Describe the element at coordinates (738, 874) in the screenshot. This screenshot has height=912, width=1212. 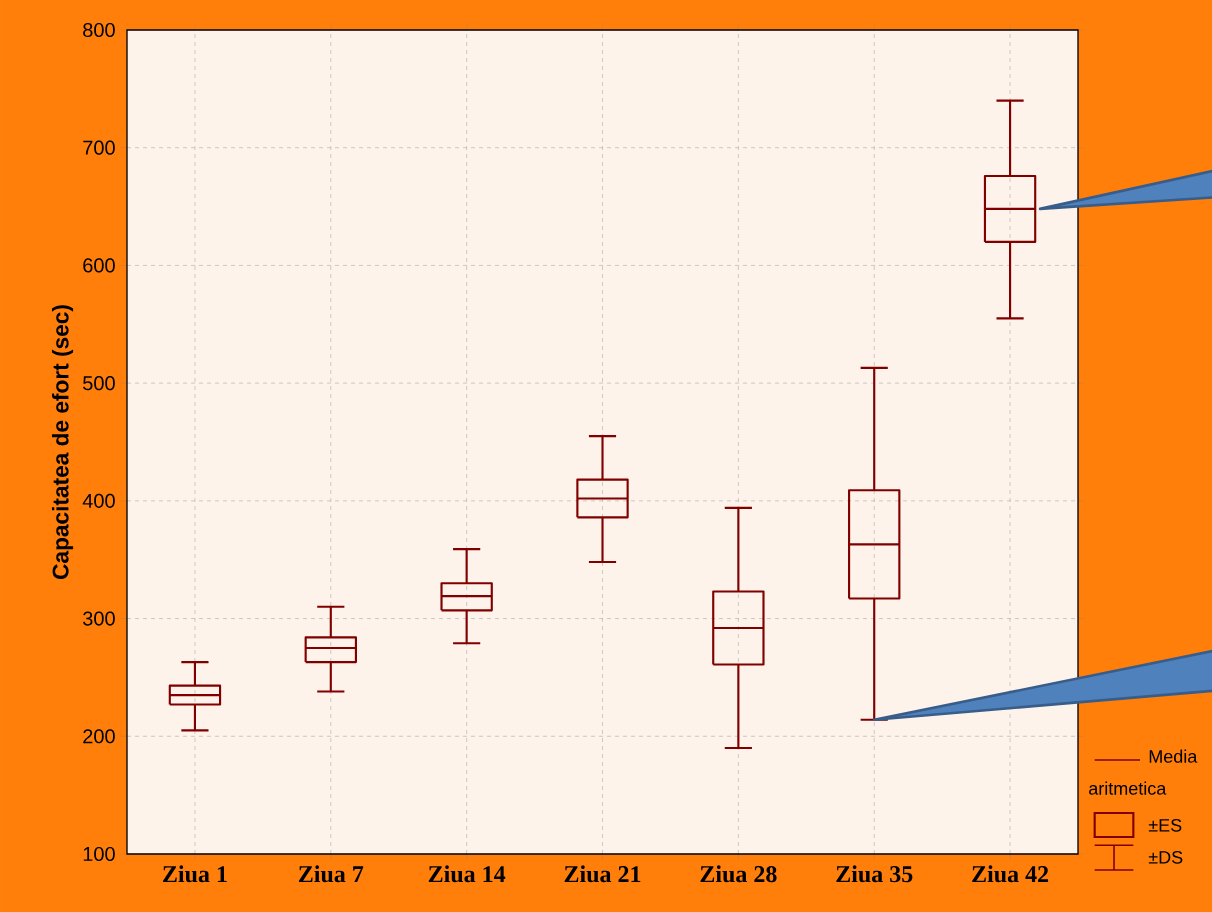
I see `x-tick-label: Ziua 28` at that location.